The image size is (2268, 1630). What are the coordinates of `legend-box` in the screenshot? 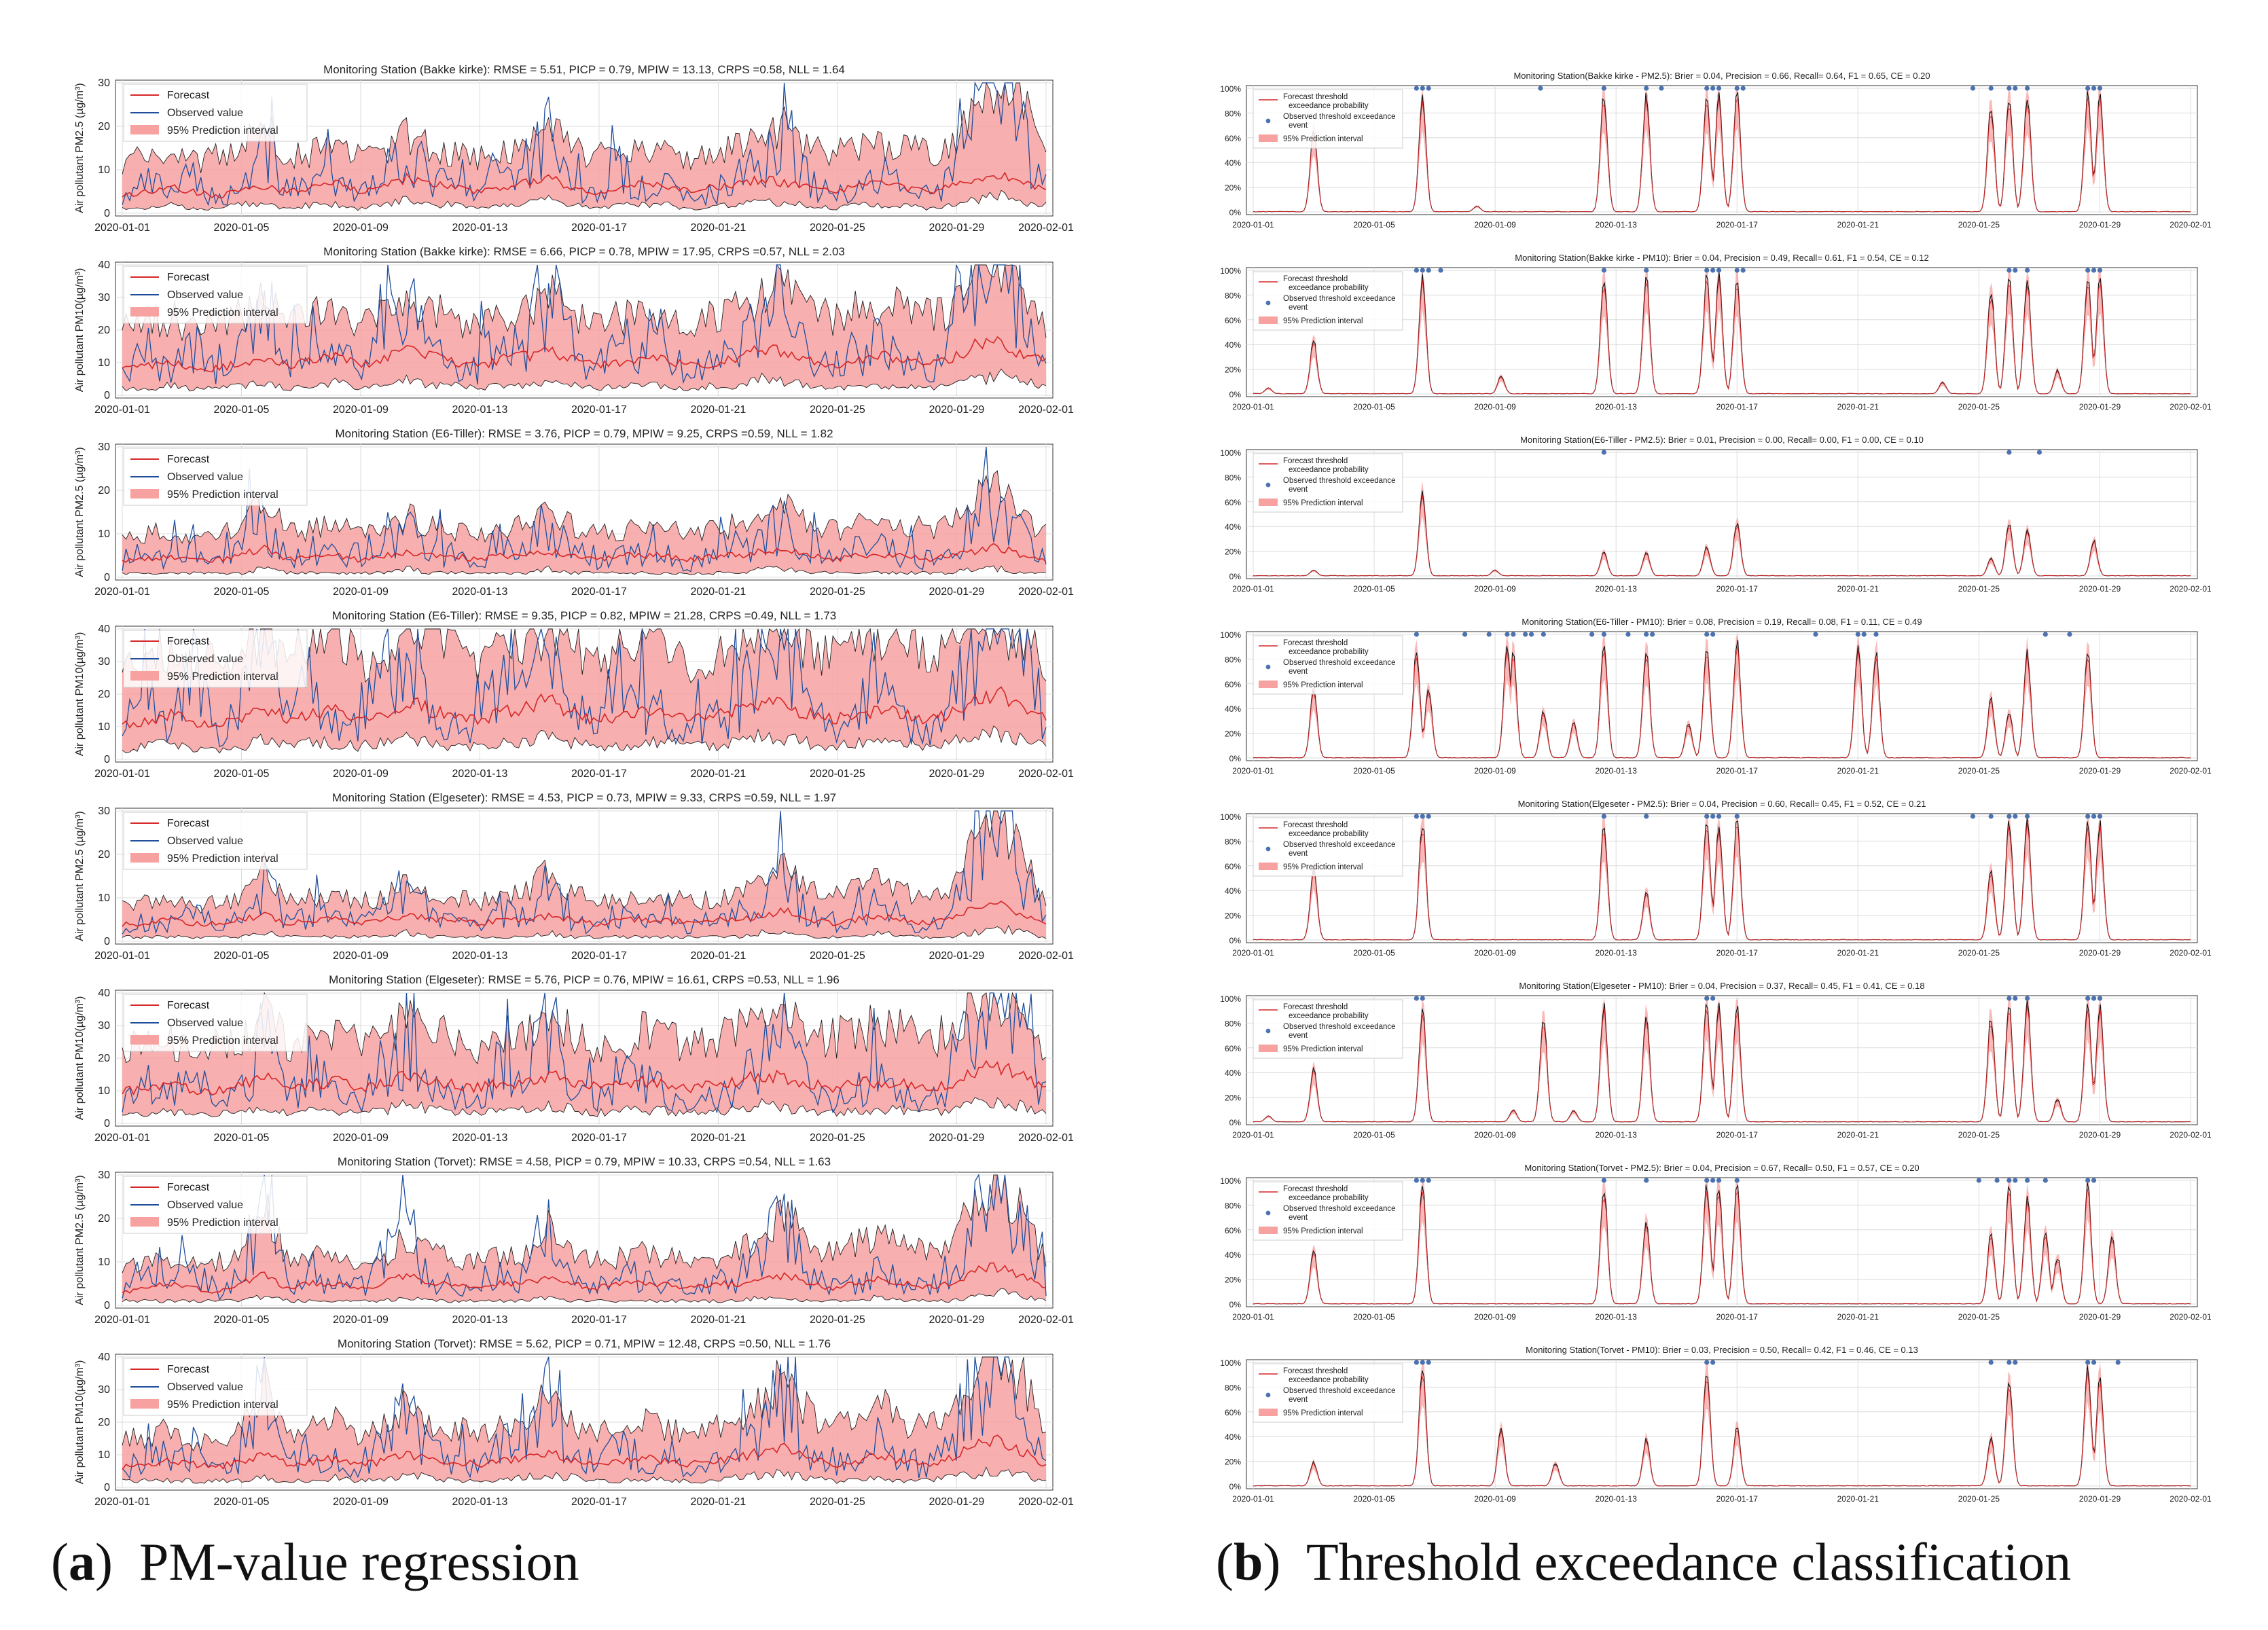 It's located at (1328, 665).